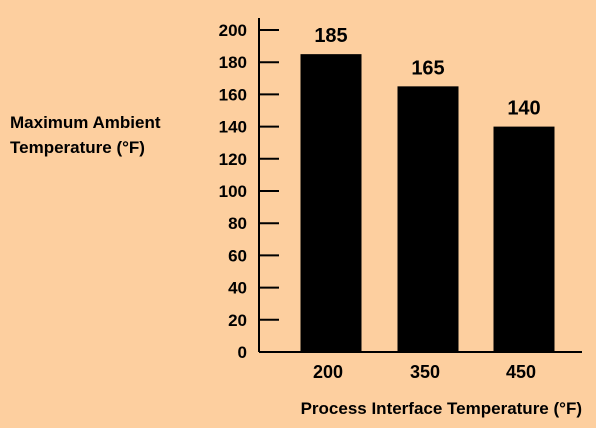 Image resolution: width=596 pixels, height=428 pixels. Describe the element at coordinates (330, 36) in the screenshot. I see `data-label-200: 185` at that location.